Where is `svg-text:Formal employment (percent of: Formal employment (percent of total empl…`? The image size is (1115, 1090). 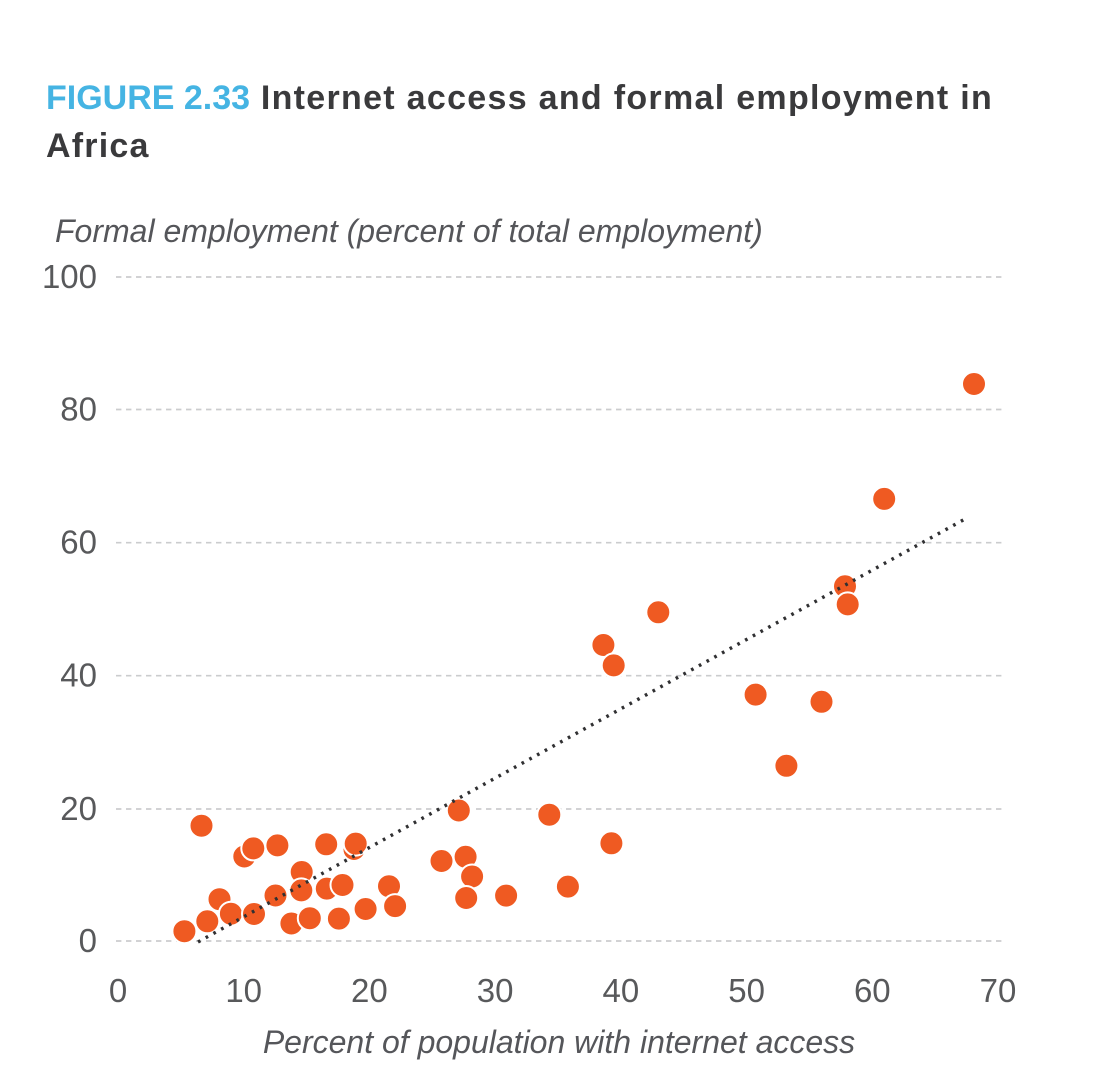 svg-text:Formal employment (percent of: Formal employment (percent of total empl… is located at coordinates (409, 231).